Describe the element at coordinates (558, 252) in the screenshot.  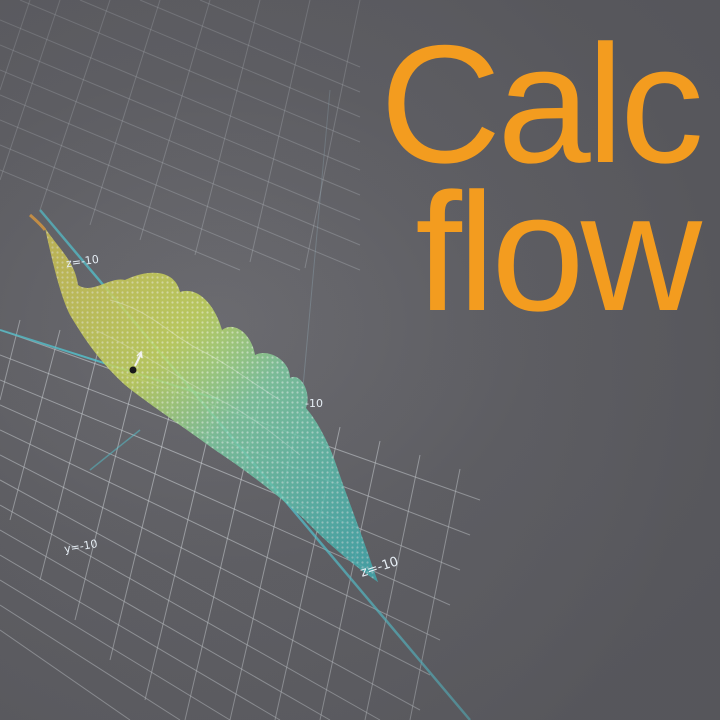
I see `title-line-2: flow` at that location.